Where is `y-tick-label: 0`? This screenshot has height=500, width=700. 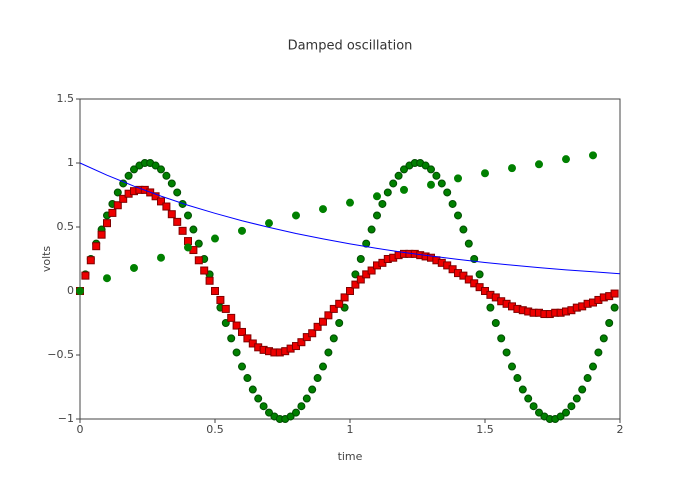 y-tick-label: 0 is located at coordinates (70, 290).